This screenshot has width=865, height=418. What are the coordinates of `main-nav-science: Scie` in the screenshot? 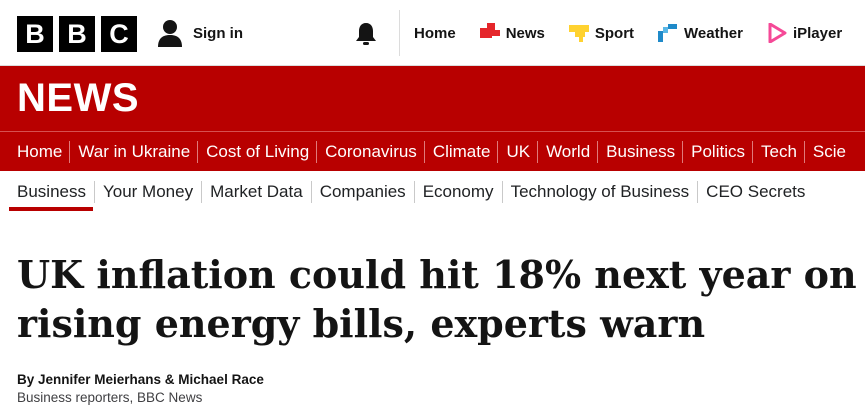 It's located at (828, 151).